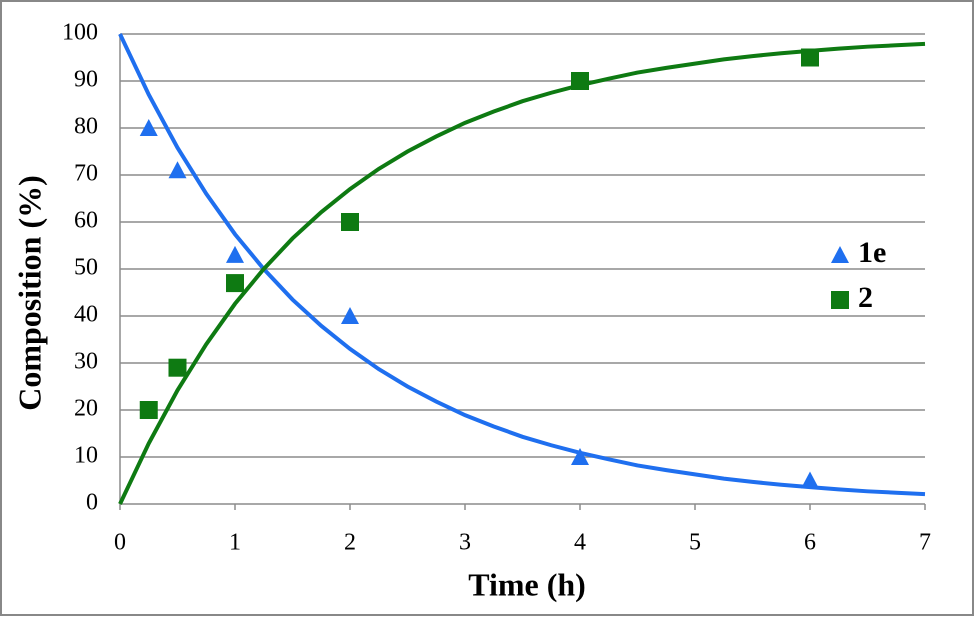  What do you see at coordinates (465, 543) in the screenshot?
I see `x-tick-label: 3` at bounding box center [465, 543].